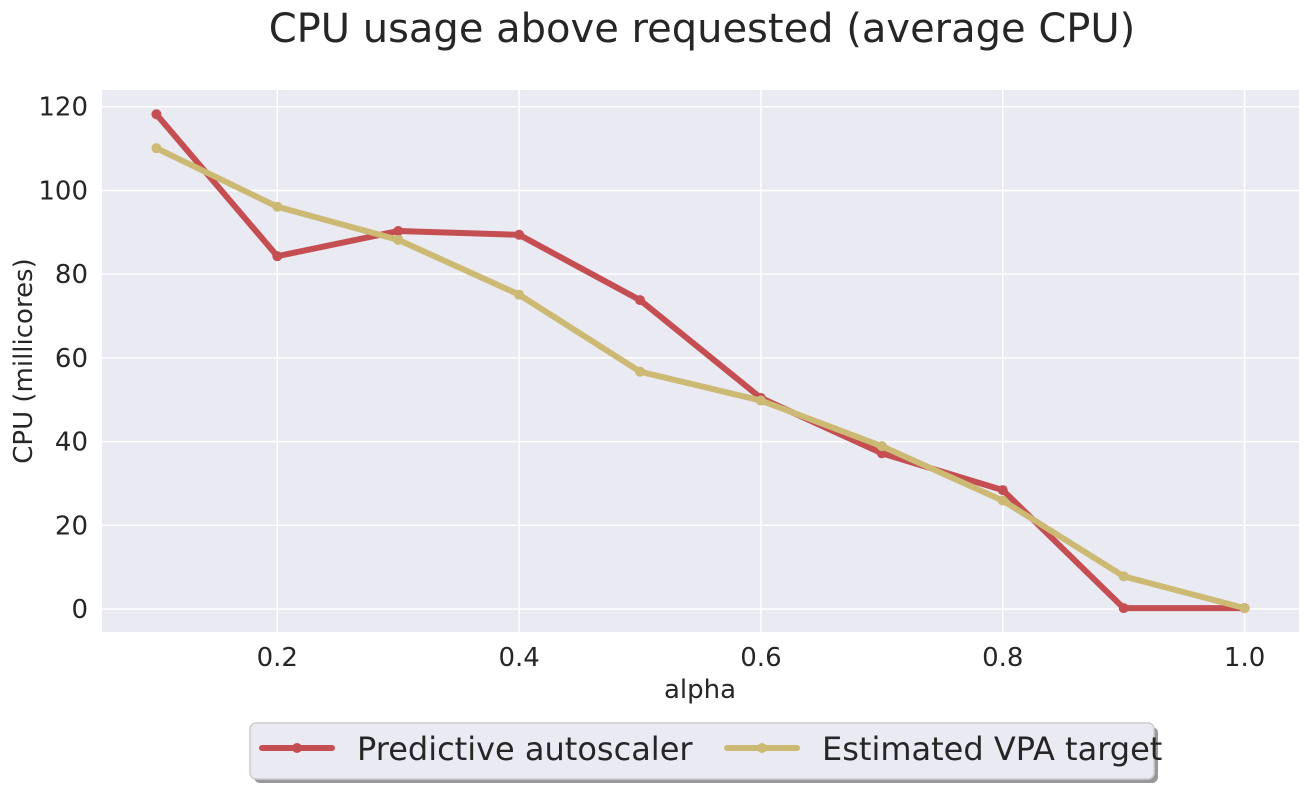 This screenshot has width=1311, height=794. What do you see at coordinates (79, 610) in the screenshot?
I see `y-tick-label: 0` at bounding box center [79, 610].